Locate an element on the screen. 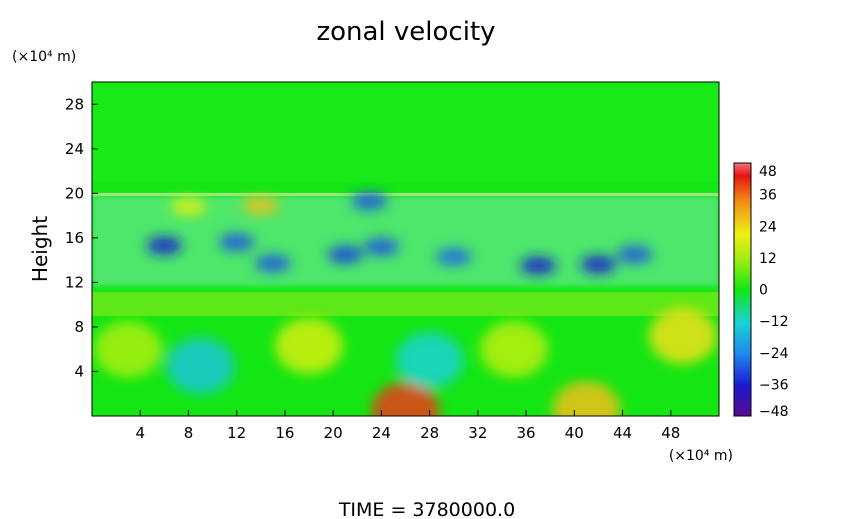 The height and width of the screenshot is (519, 854). y-tick-label-4: 4 is located at coordinates (79, 371).